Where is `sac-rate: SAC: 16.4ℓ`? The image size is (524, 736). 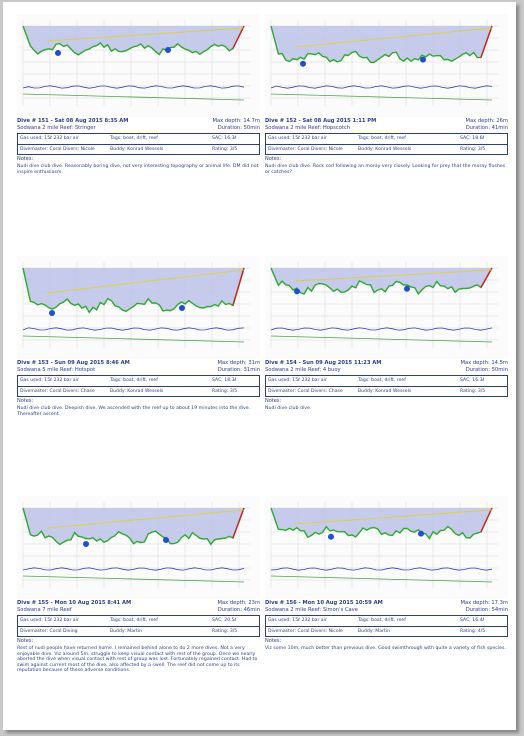
sac-rate: SAC: 16.4ℓ is located at coordinates (472, 620).